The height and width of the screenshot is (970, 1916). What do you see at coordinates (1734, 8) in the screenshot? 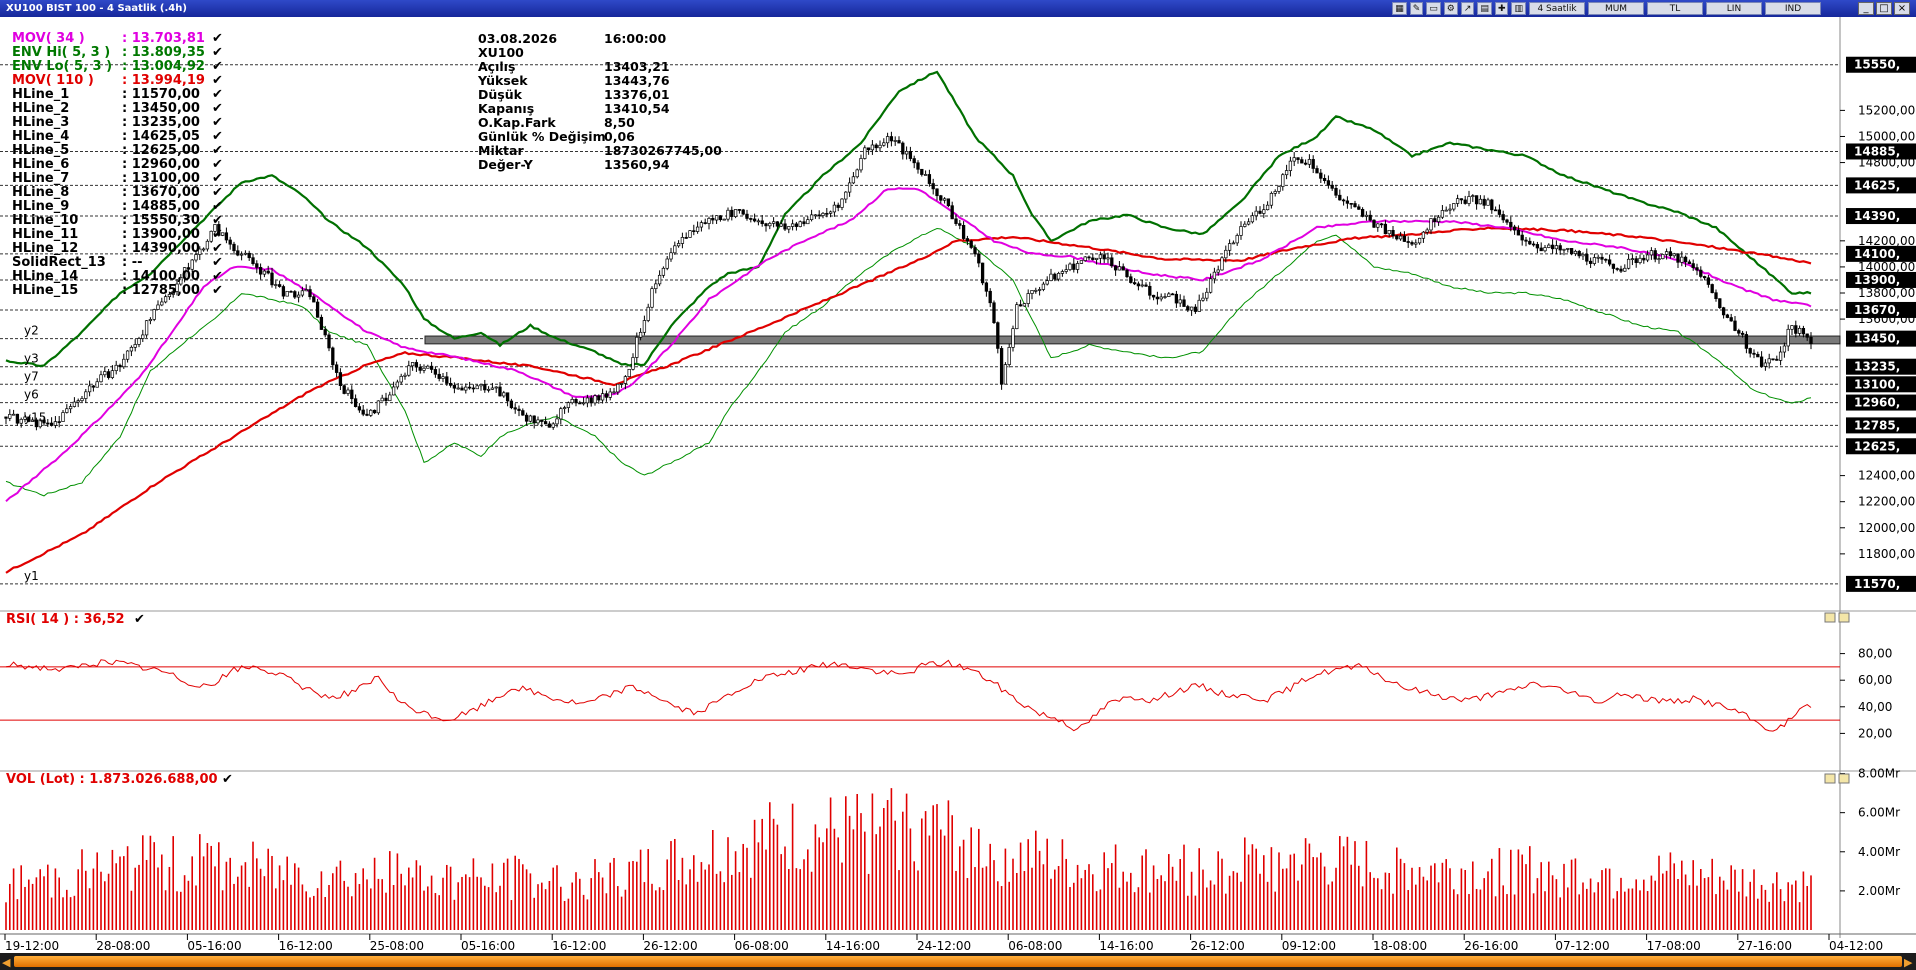
I see `scale-button: LIN` at bounding box center [1734, 8].